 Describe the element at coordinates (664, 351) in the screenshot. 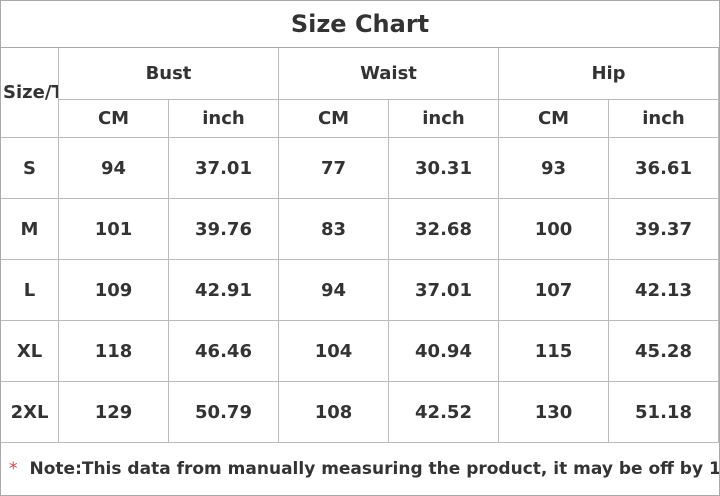

I see `value-cell: 45.28` at that location.